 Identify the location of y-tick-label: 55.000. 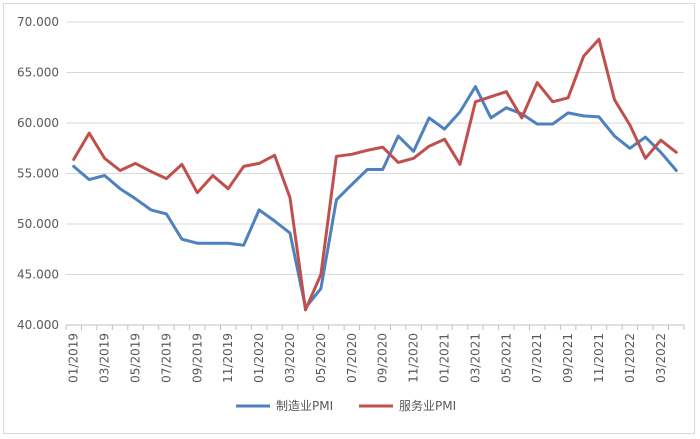
(38, 174).